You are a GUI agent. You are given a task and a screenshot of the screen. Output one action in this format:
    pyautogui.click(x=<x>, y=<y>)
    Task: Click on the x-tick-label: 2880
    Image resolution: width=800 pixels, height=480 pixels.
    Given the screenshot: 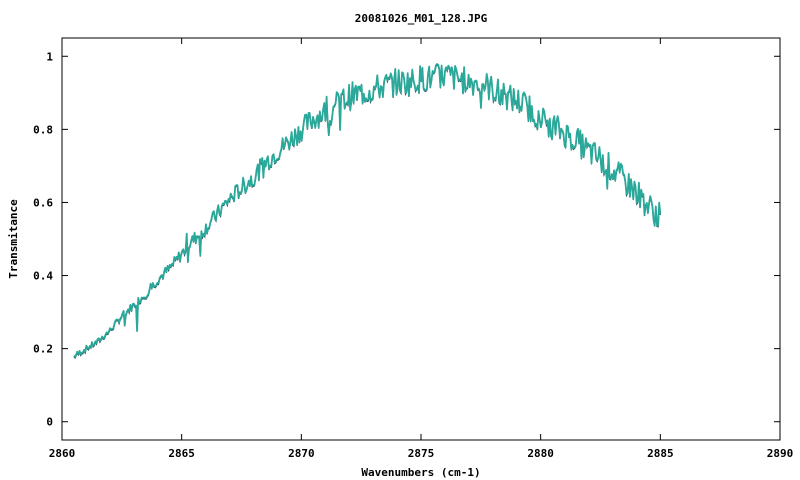 What is the action you would take?
    pyautogui.click(x=540, y=453)
    